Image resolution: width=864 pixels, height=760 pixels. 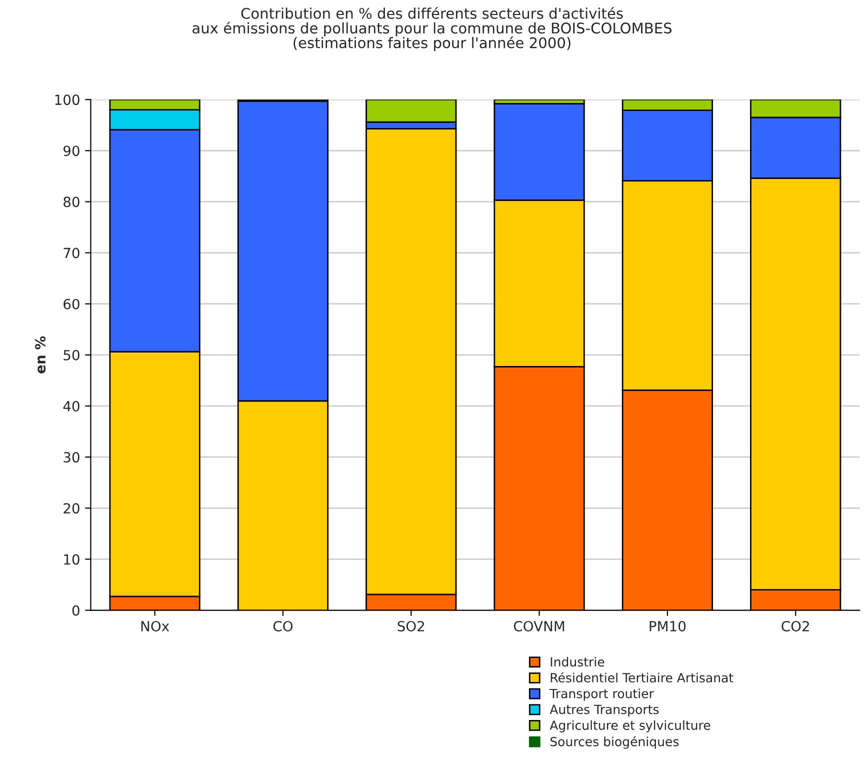 What do you see at coordinates (432, 29) in the screenshot?
I see `chart-title: Contribution en % des différents secteurs d'activités aux émissions de polluants pour la commune de BOIS-COLOMBES (estimations faites pour l'année 2000)` at bounding box center [432, 29].